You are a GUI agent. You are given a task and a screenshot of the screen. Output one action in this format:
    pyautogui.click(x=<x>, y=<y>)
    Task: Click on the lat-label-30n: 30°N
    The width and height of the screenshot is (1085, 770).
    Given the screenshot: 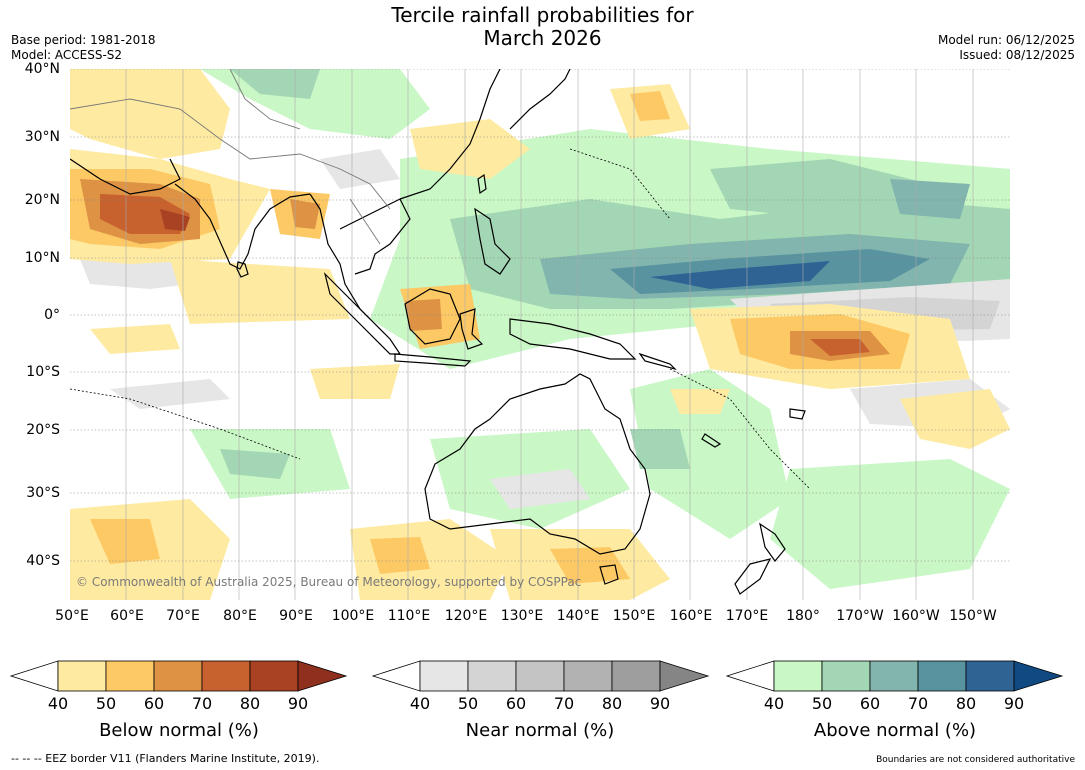 What is the action you would take?
    pyautogui.click(x=42, y=137)
    